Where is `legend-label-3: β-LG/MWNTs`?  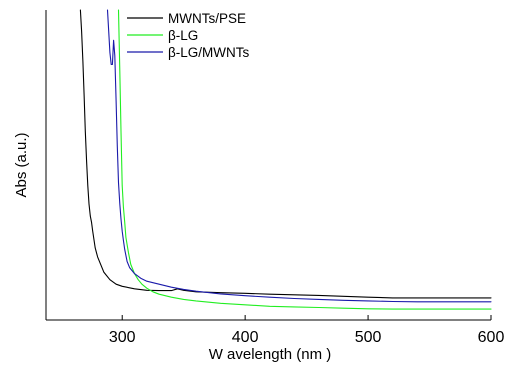 legend-label-3: β-LG/MWNTs is located at coordinates (209, 52).